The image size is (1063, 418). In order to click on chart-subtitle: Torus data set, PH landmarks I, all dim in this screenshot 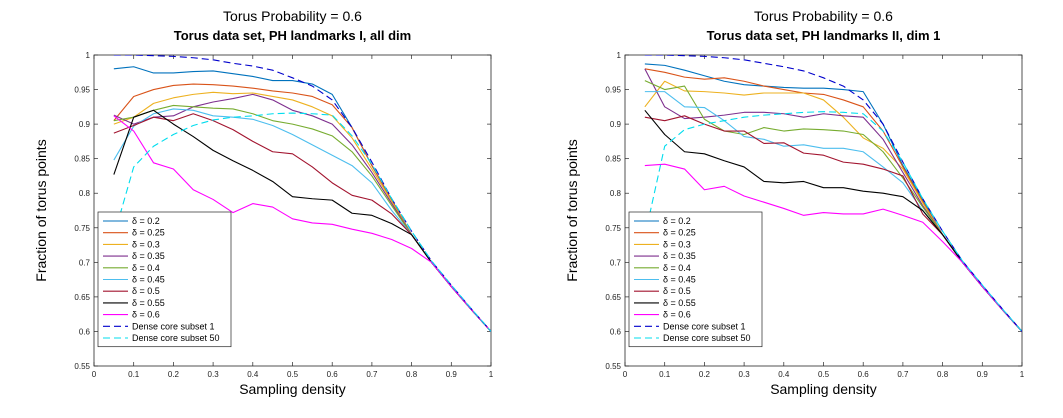, I will do `click(292, 35)`.